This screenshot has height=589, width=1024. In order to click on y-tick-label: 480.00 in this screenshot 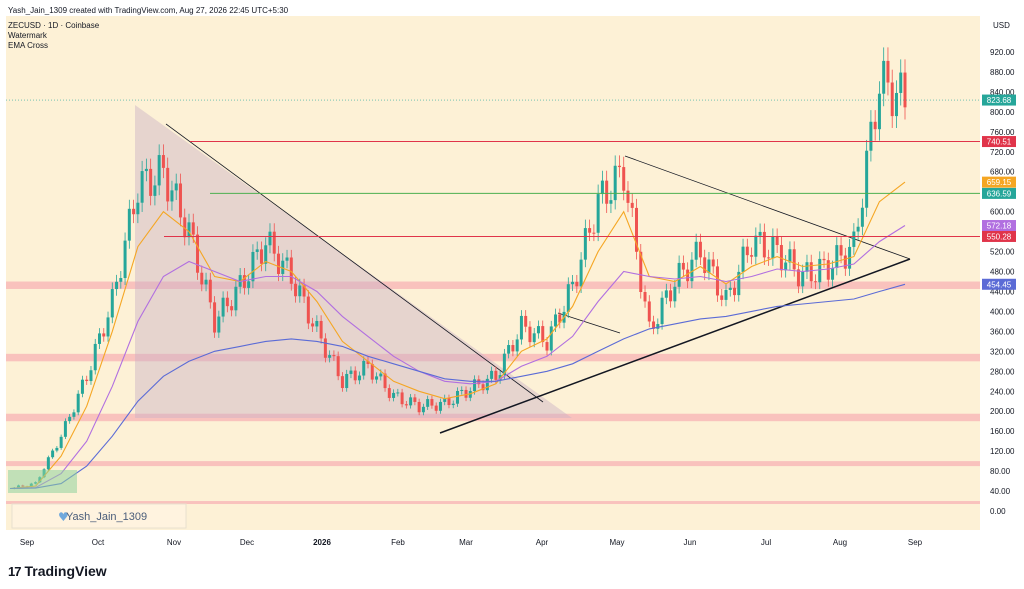, I will do `click(1002, 272)`.